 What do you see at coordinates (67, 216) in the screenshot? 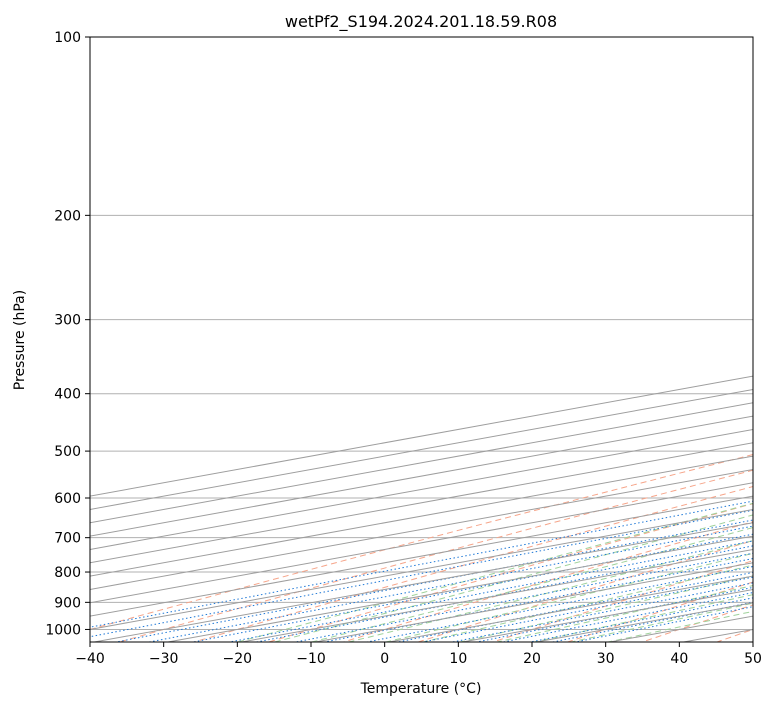
I see `y-tick-label: 200` at bounding box center [67, 216].